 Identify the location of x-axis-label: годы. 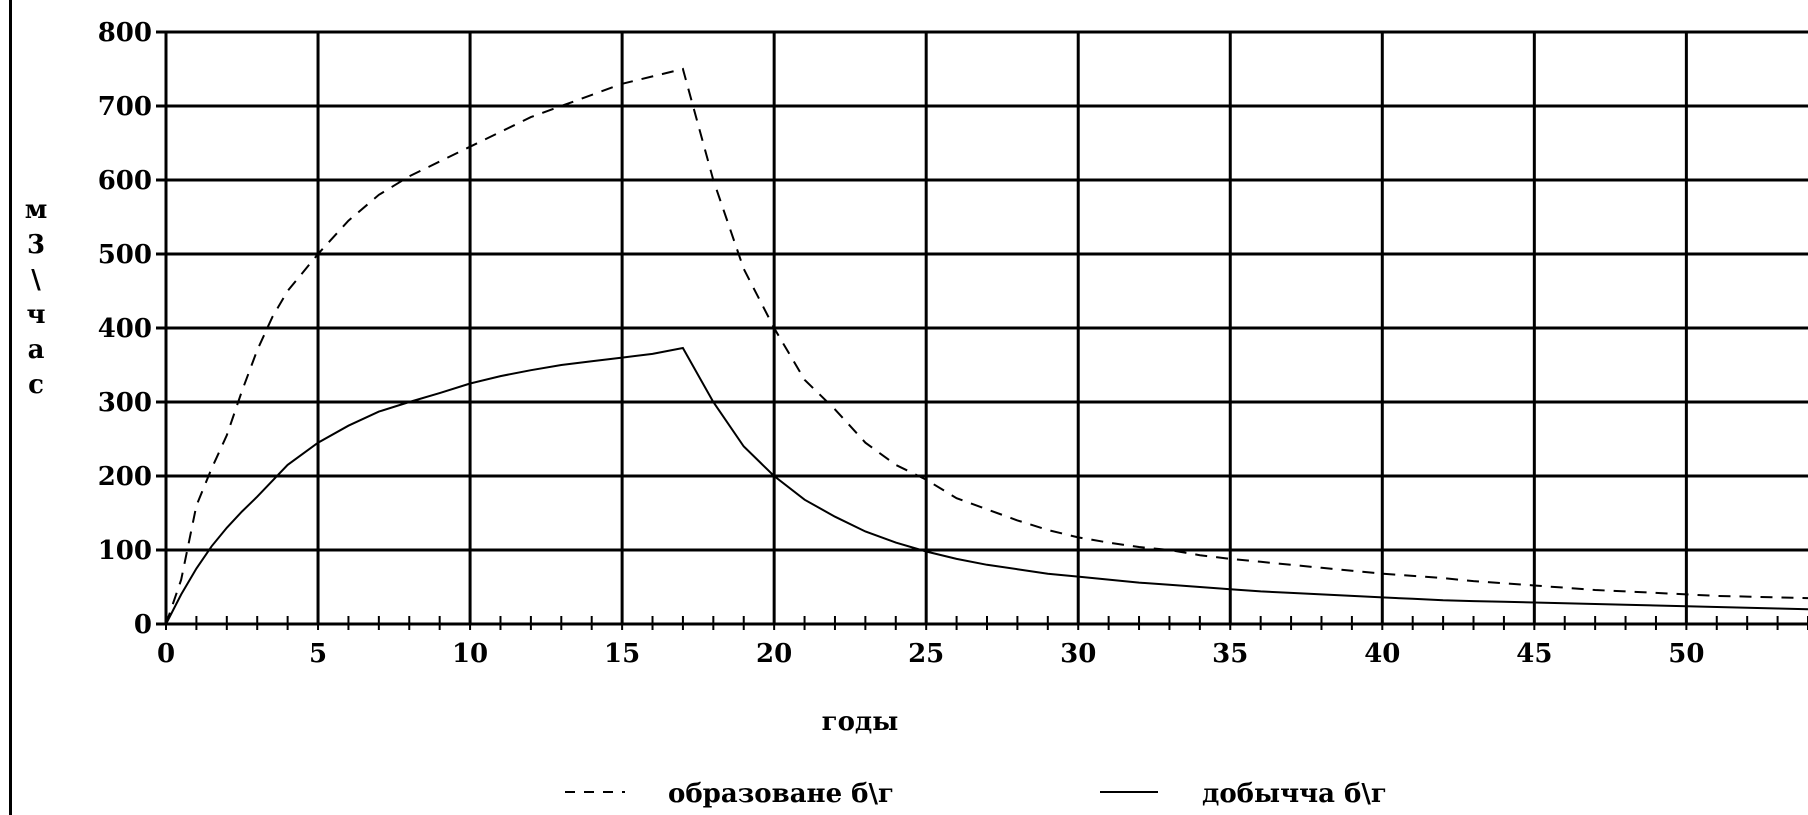
(860, 722).